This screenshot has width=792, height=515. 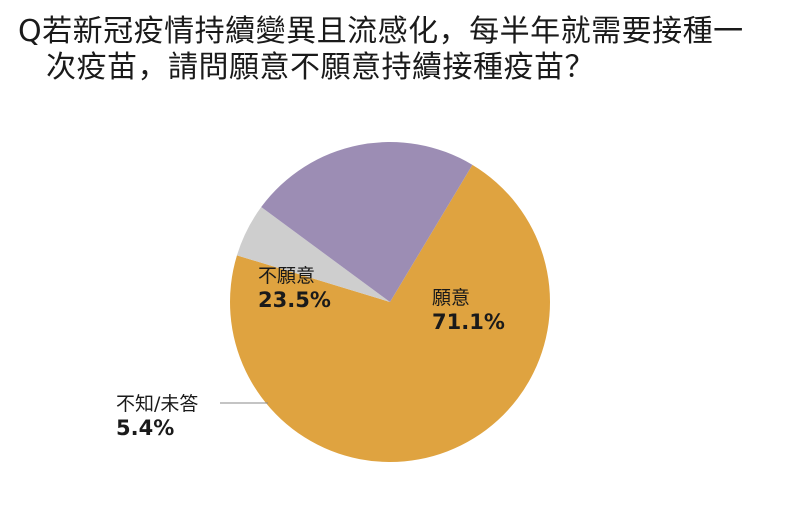 What do you see at coordinates (451, 298) in the screenshot?
I see `label-willing-name: 願意` at bounding box center [451, 298].